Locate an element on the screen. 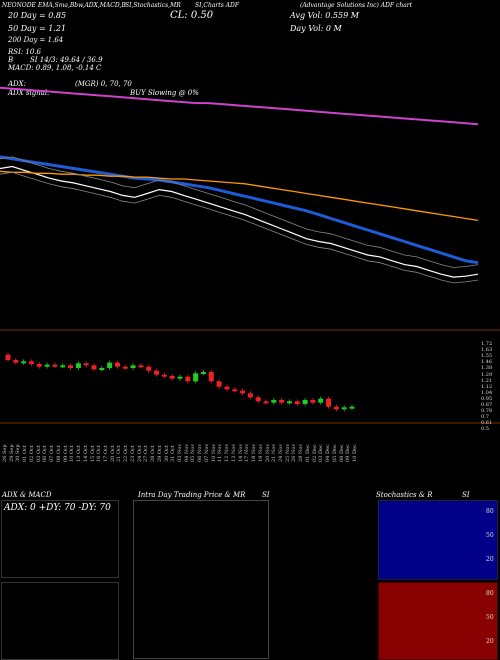 This screenshot has height=660, width=500. stoch-title: Stochastics & R is located at coordinates (404, 495).